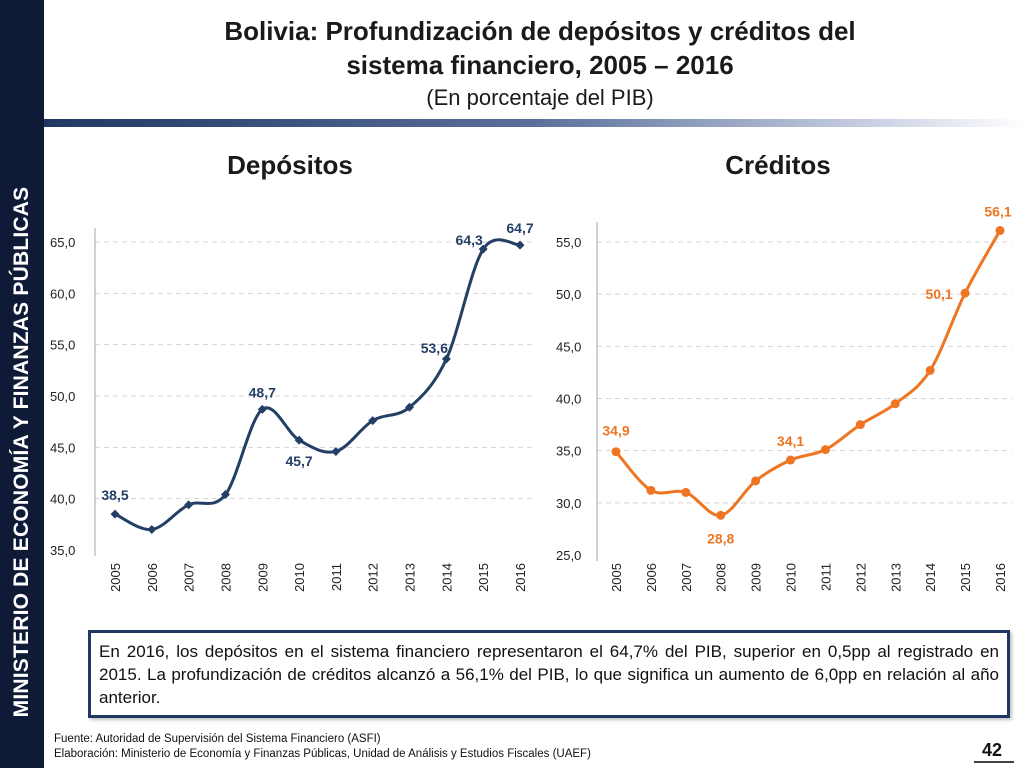 This screenshot has height=768, width=1024. I want to click on creditos-x-tick-label: 2016, so click(1000, 577).